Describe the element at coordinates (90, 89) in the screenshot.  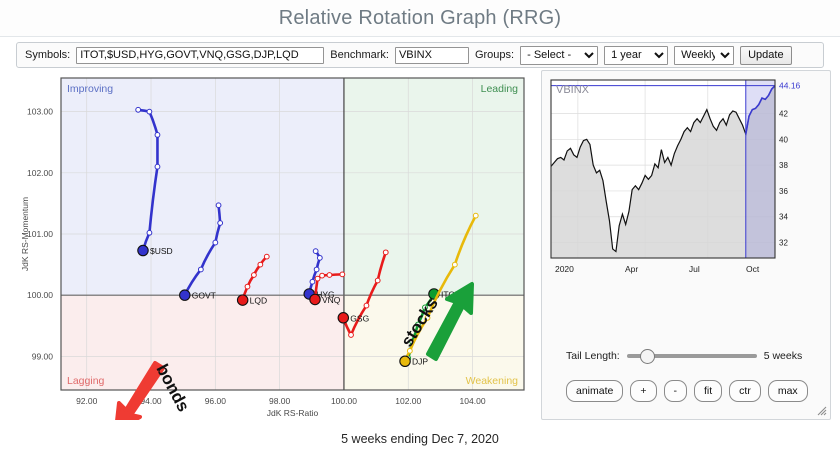
I see `quadrant-label-improving: Improving` at that location.